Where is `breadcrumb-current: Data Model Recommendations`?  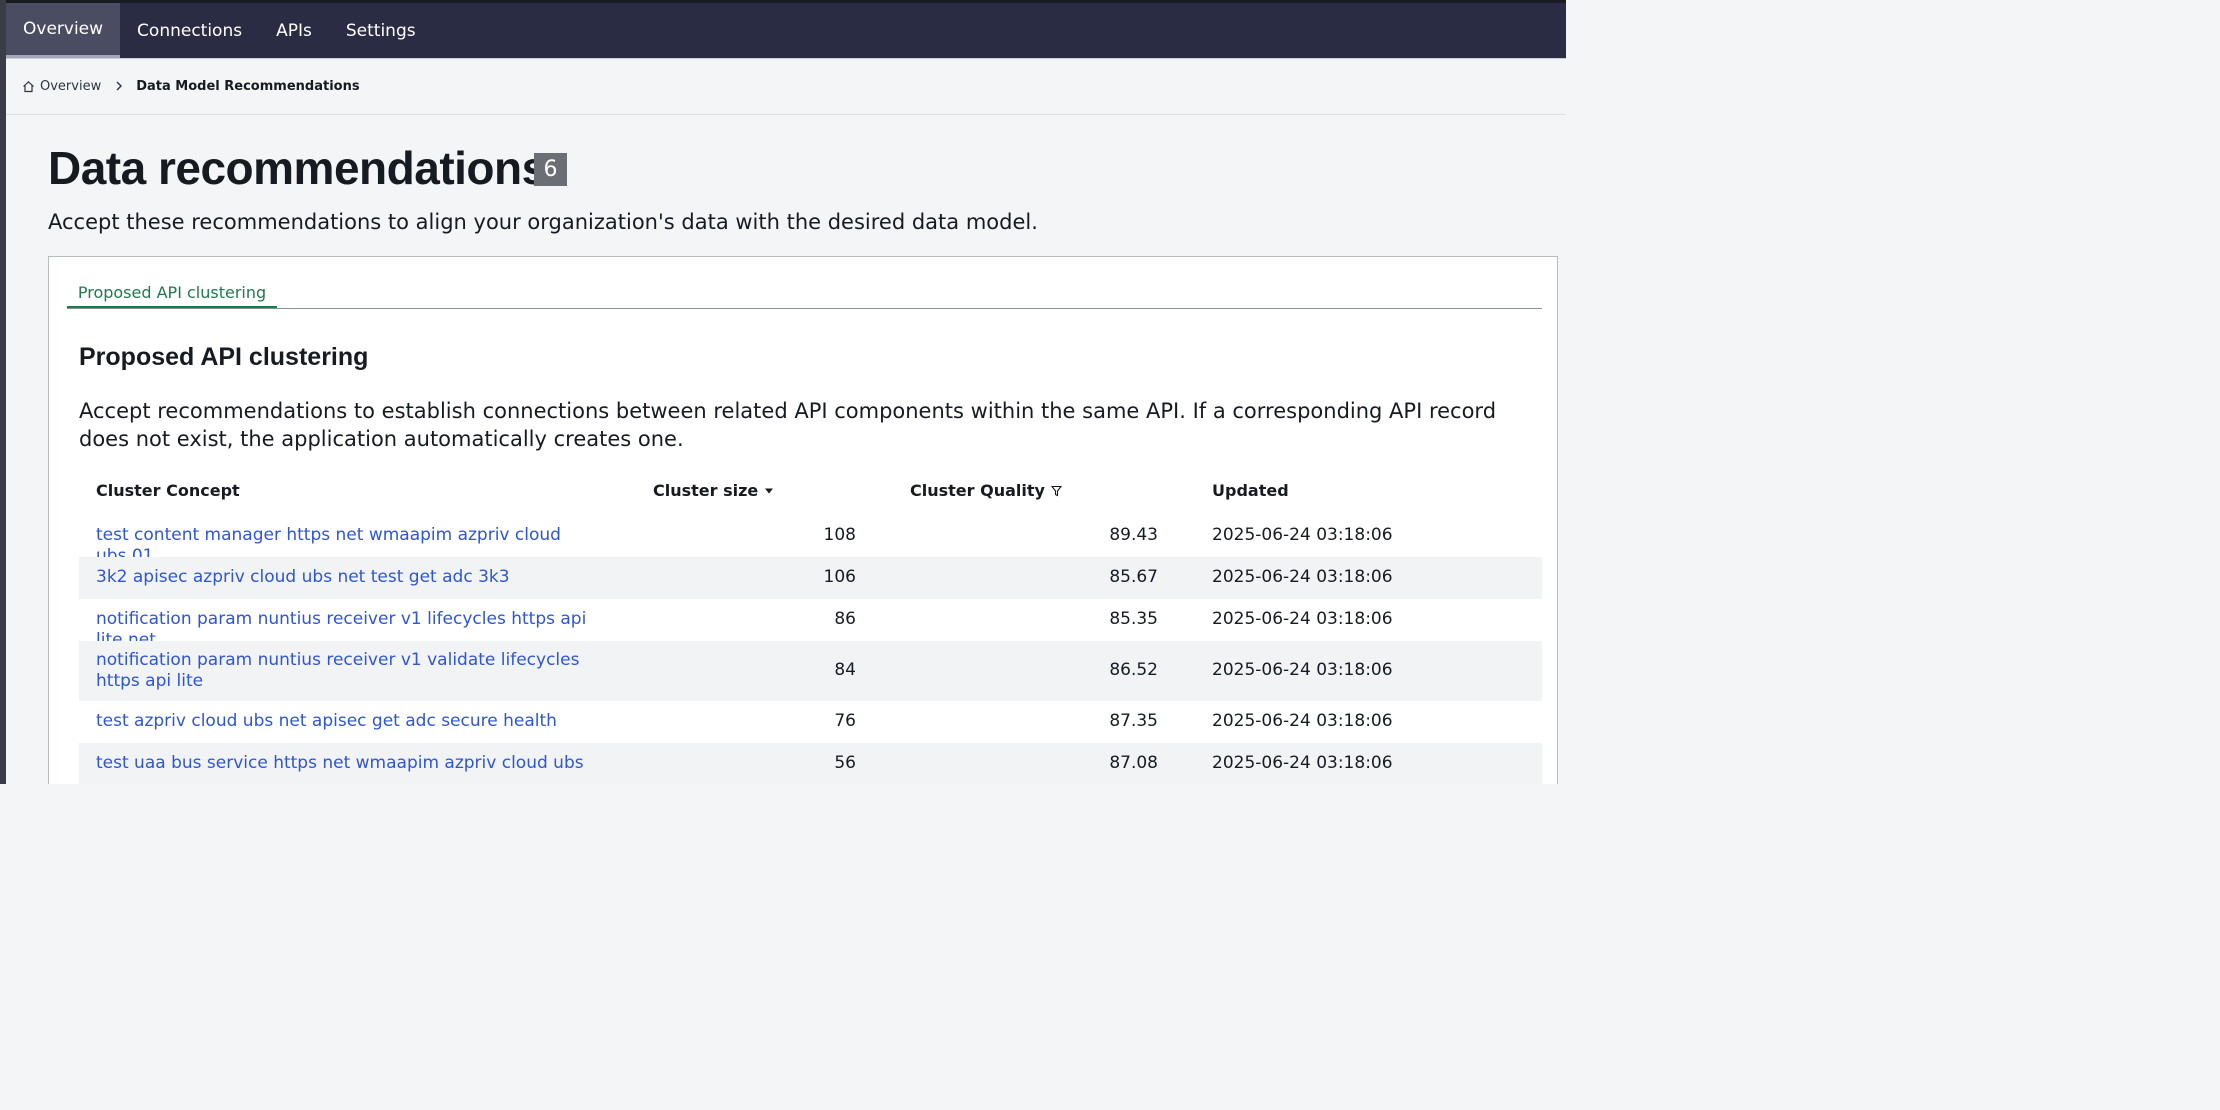
breadcrumb-current: Data Model Recommendations is located at coordinates (248, 86).